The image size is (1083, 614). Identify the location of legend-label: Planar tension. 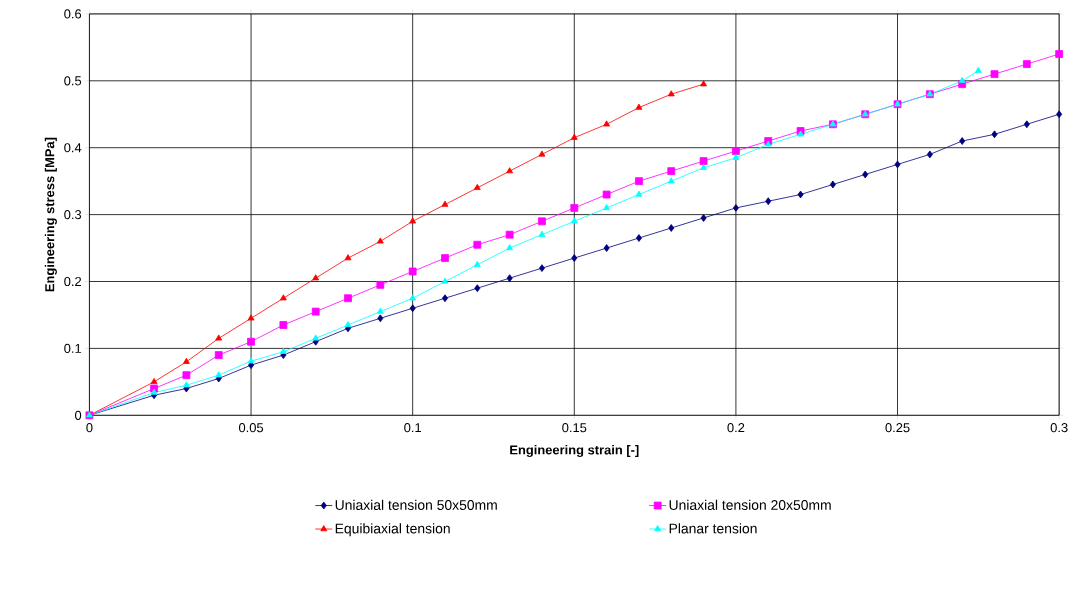
(713, 528).